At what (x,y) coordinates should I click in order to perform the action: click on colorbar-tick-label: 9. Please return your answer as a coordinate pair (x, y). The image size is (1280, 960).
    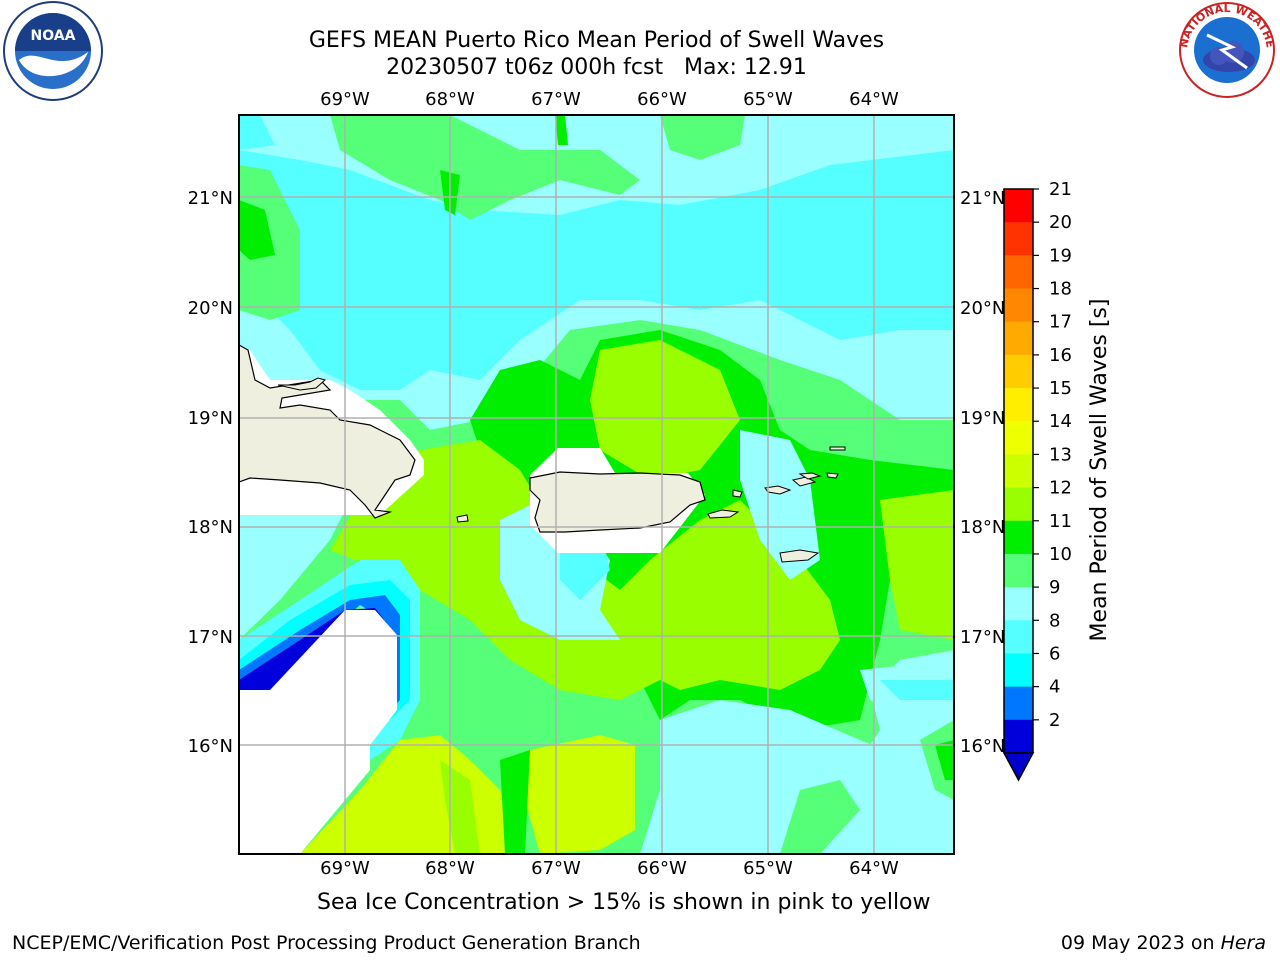
    Looking at the image, I should click on (1054, 587).